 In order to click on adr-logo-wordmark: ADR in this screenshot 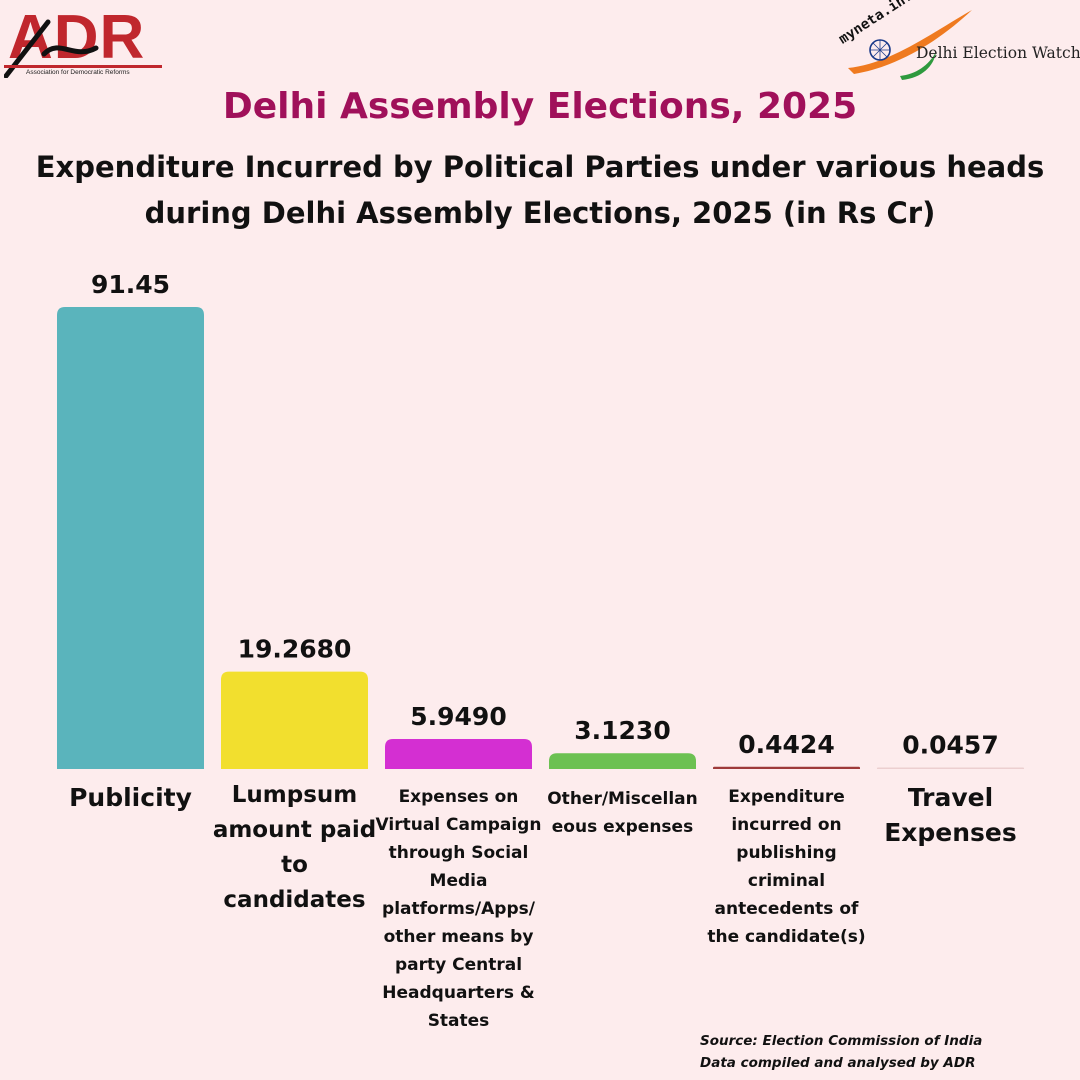, I will do `click(77, 37)`.